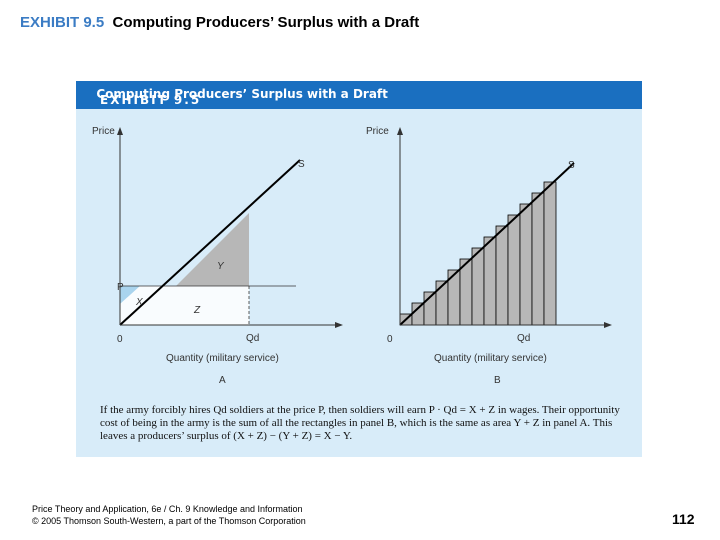 The image size is (720, 540). Describe the element at coordinates (212, 249) in the screenshot. I see `area-y` at that location.